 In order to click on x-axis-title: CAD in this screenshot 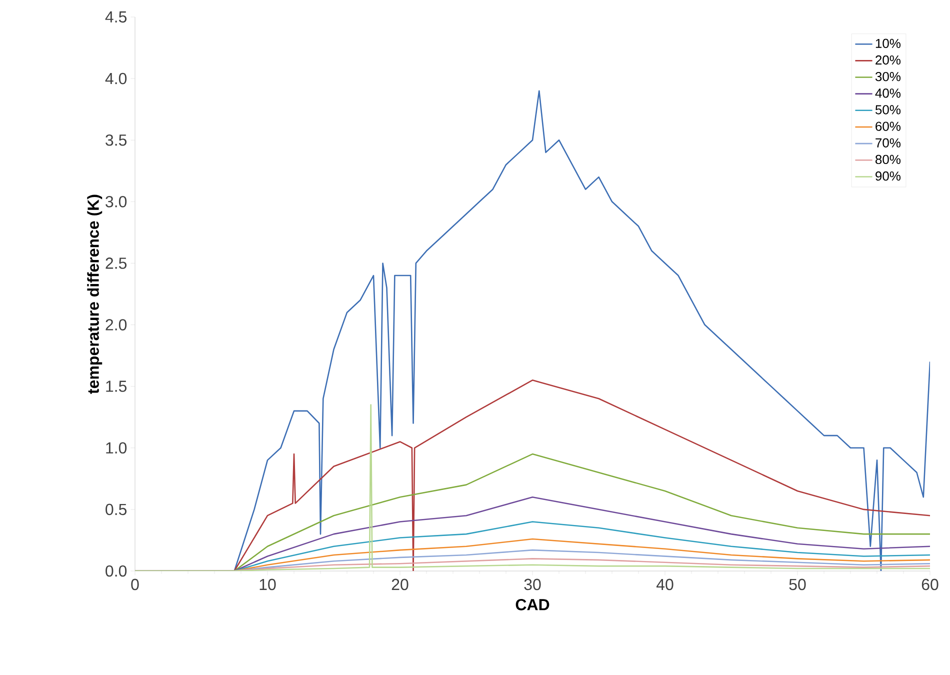, I will do `click(533, 604)`.